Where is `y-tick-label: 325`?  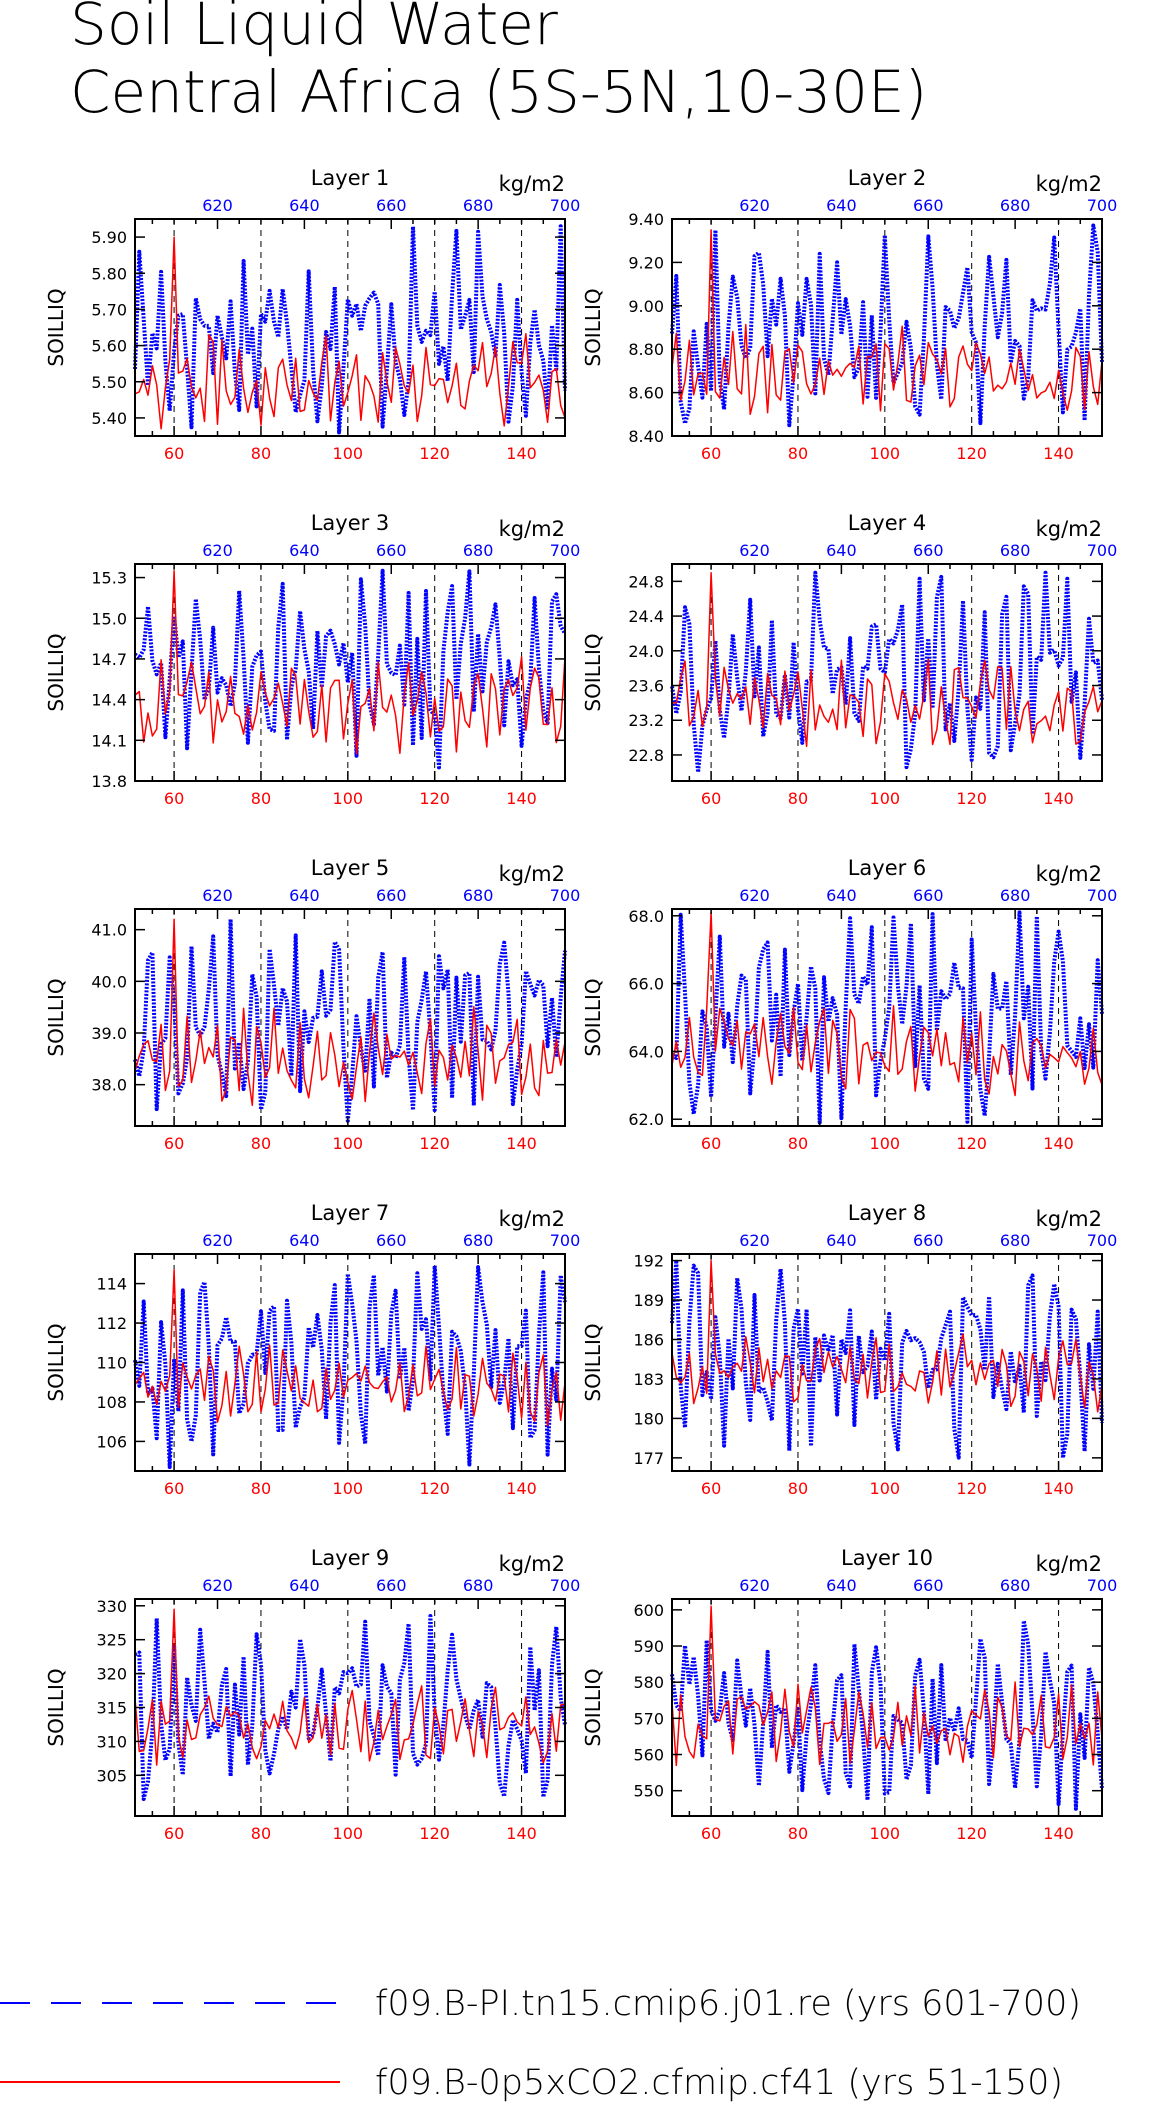
y-tick-label: 325 is located at coordinates (111, 1640).